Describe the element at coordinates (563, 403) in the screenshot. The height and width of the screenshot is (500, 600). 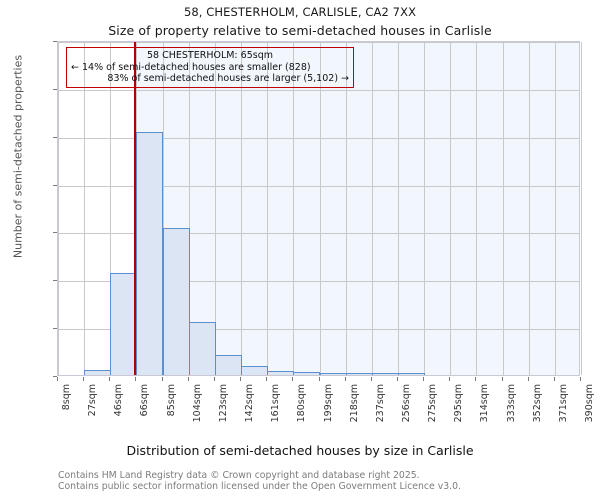
I see `x-tick-label: 371sqm` at that location.